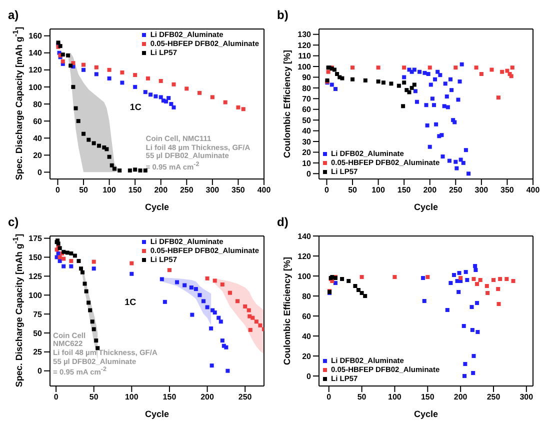 The height and width of the screenshot is (425, 546). Describe the element at coordinates (362, 397) in the screenshot. I see `x-tick-label: 50` at that location.